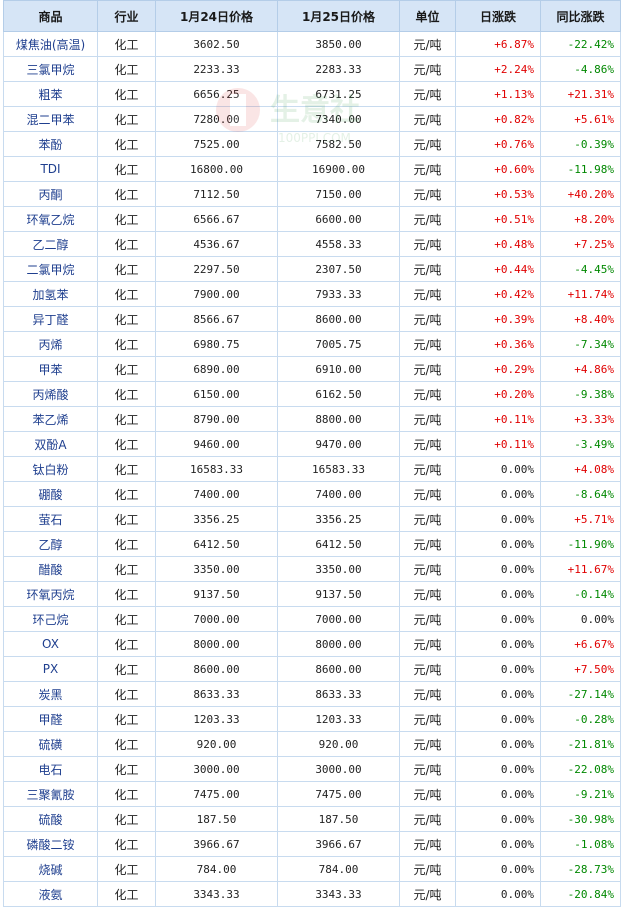  I want to click on commodity-cell: 硼酸, so click(50, 494).